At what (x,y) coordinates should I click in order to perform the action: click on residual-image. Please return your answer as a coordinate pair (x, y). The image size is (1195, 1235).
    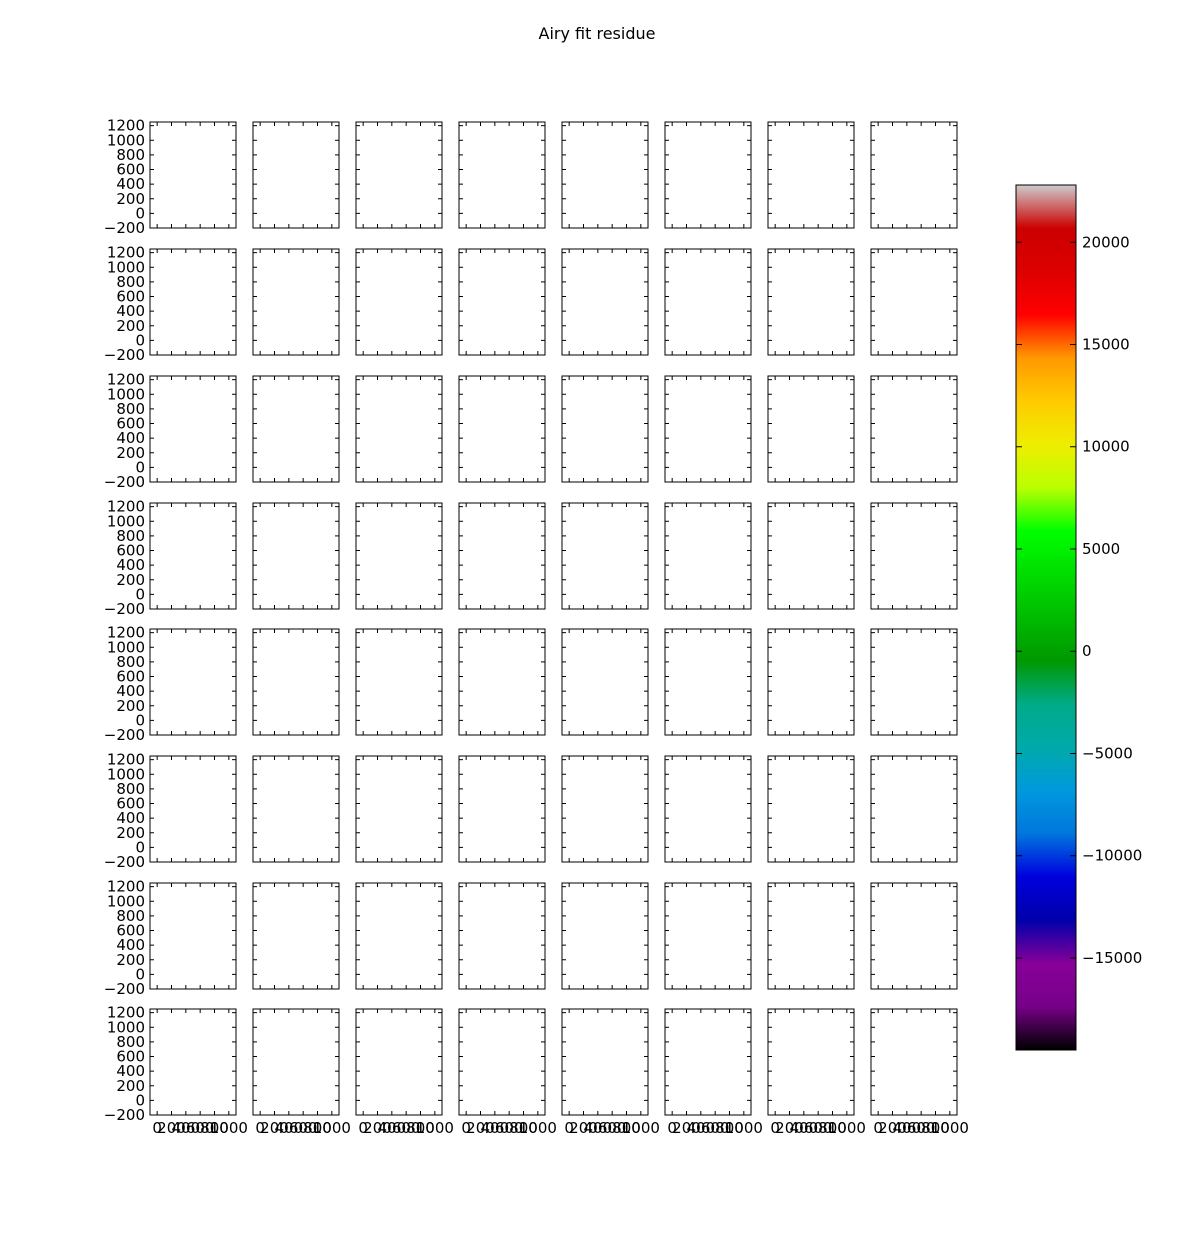
    Looking at the image, I should click on (296, 1167).